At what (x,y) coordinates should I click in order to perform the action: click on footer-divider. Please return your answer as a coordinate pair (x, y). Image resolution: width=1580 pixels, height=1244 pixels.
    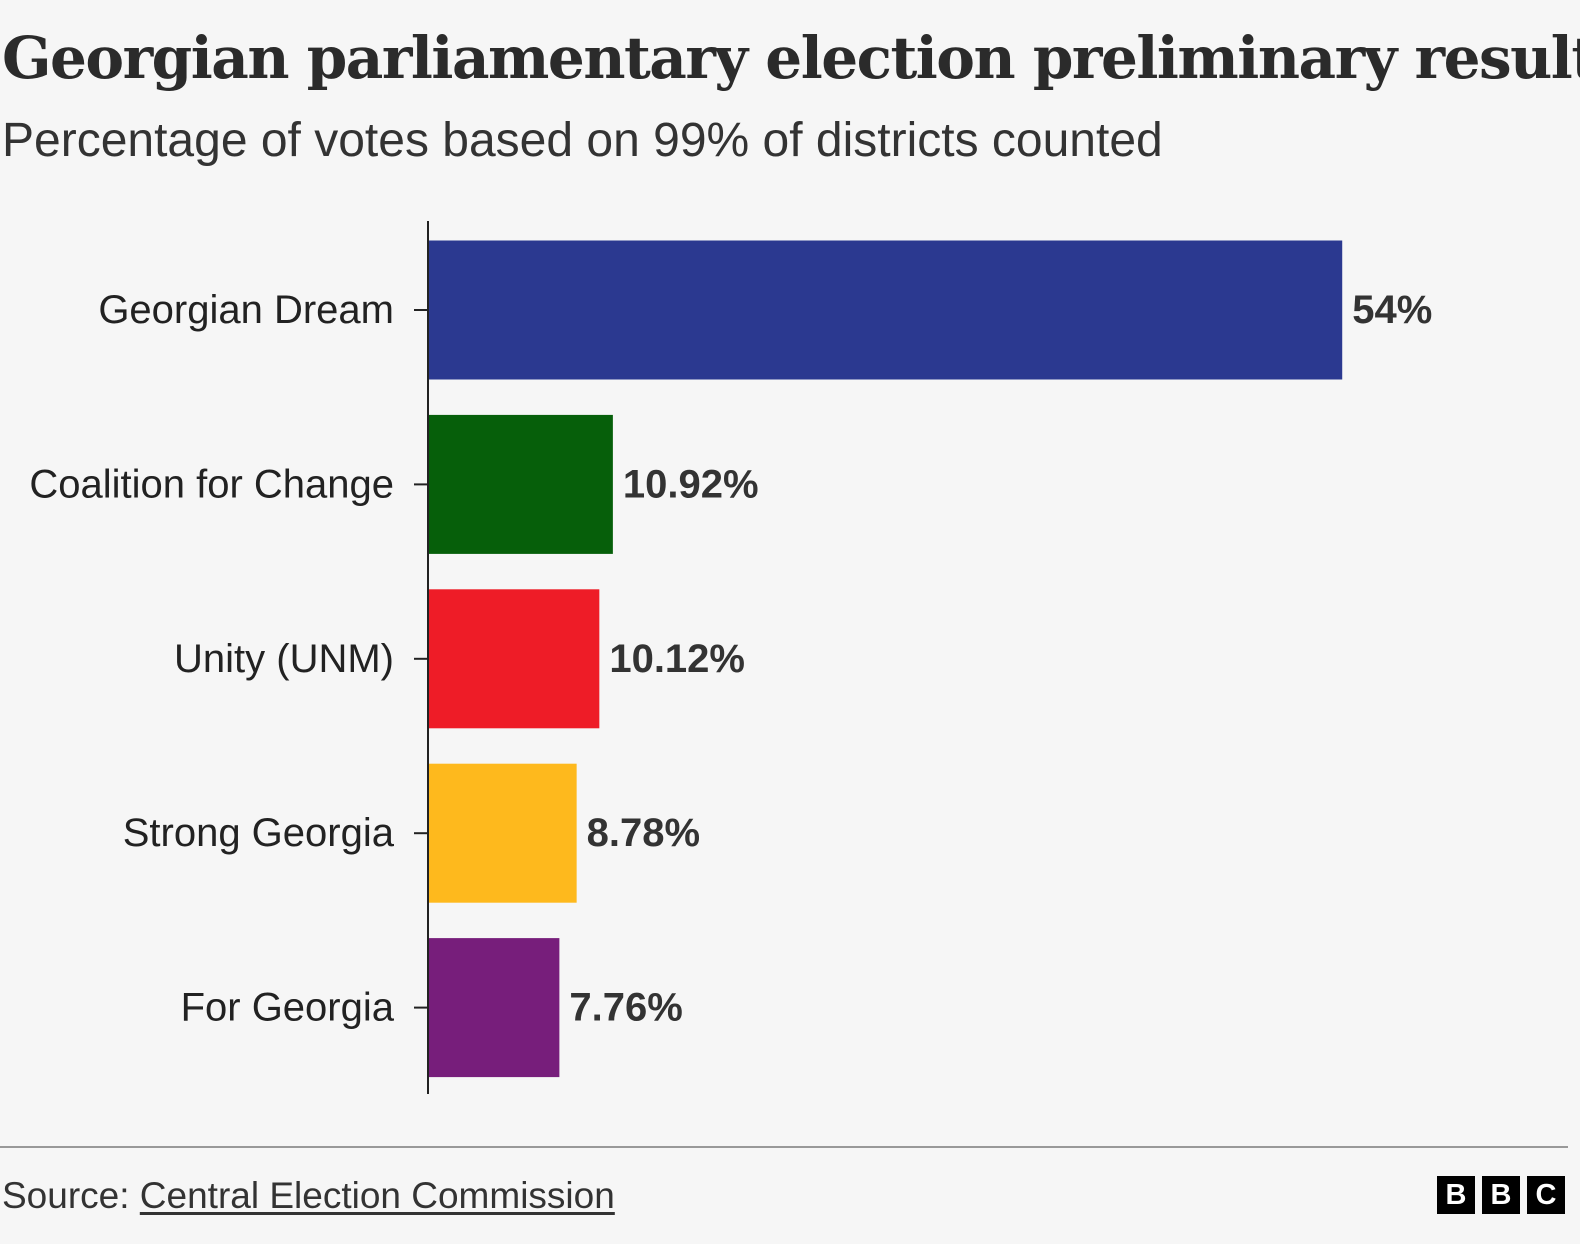
    Looking at the image, I should click on (784, 1147).